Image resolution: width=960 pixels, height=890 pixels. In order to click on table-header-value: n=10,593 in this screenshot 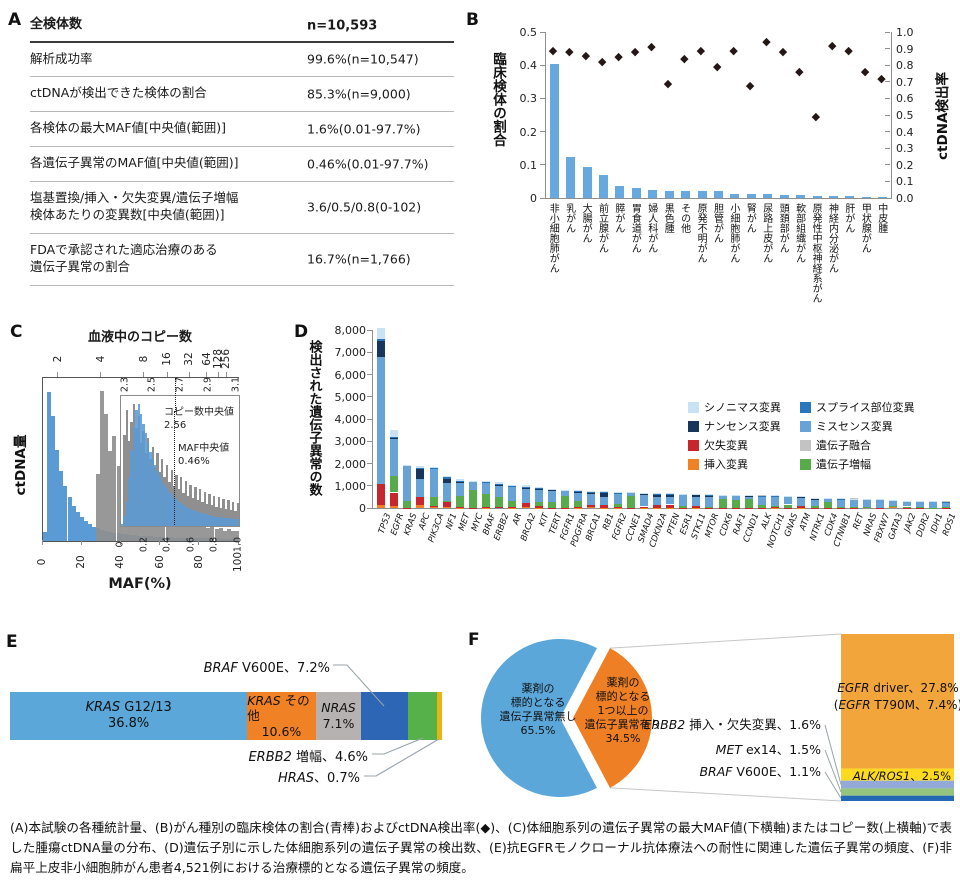, I will do `click(342, 26)`.